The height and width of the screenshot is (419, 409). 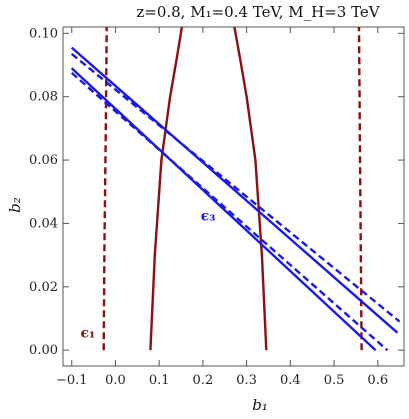 What do you see at coordinates (147, 274) in the screenshot?
I see `annotations: ϵ₁ ϵ₃` at bounding box center [147, 274].